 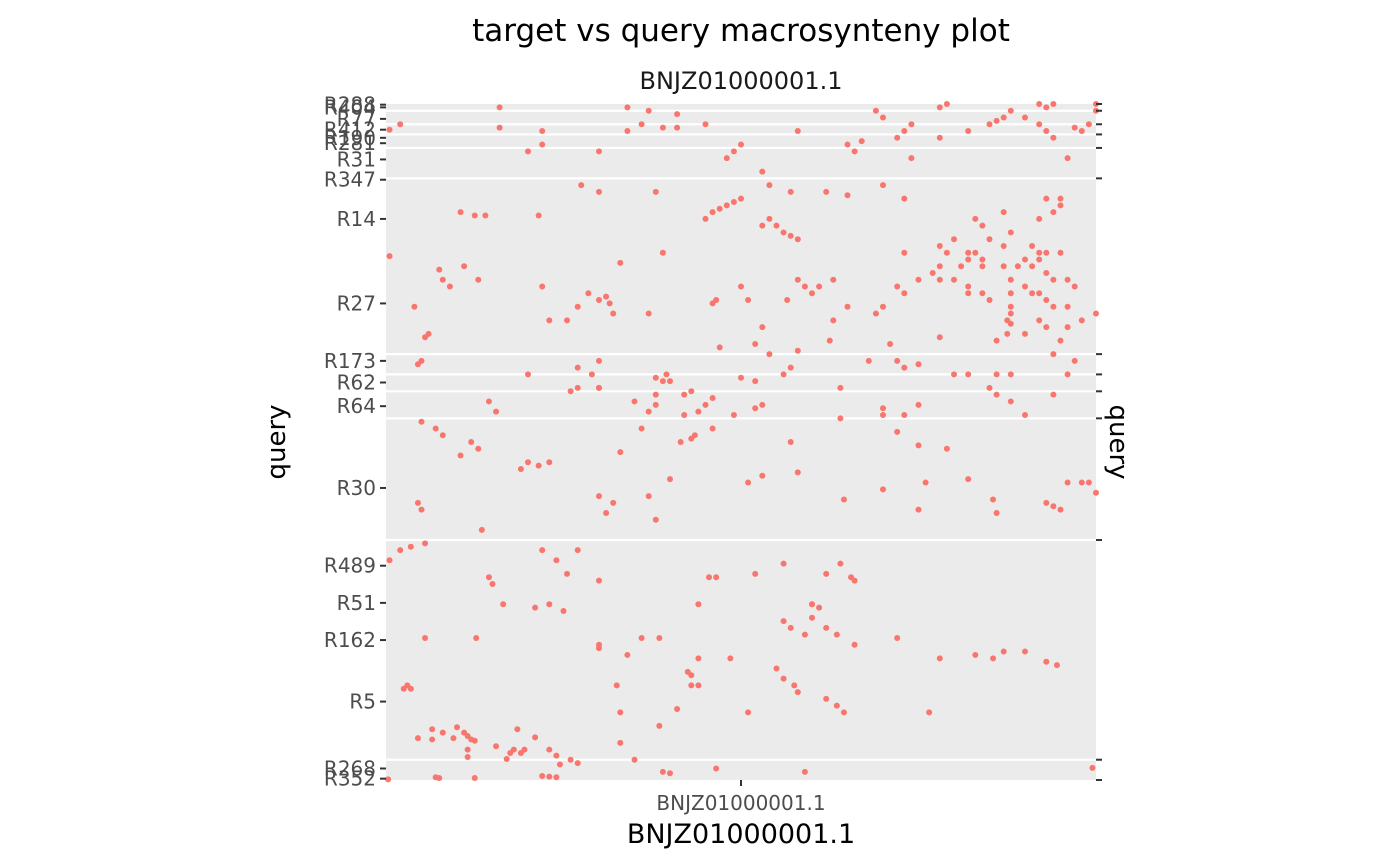 What do you see at coordinates (350, 640) in the screenshot?
I see `y-tick-label: R162` at bounding box center [350, 640].